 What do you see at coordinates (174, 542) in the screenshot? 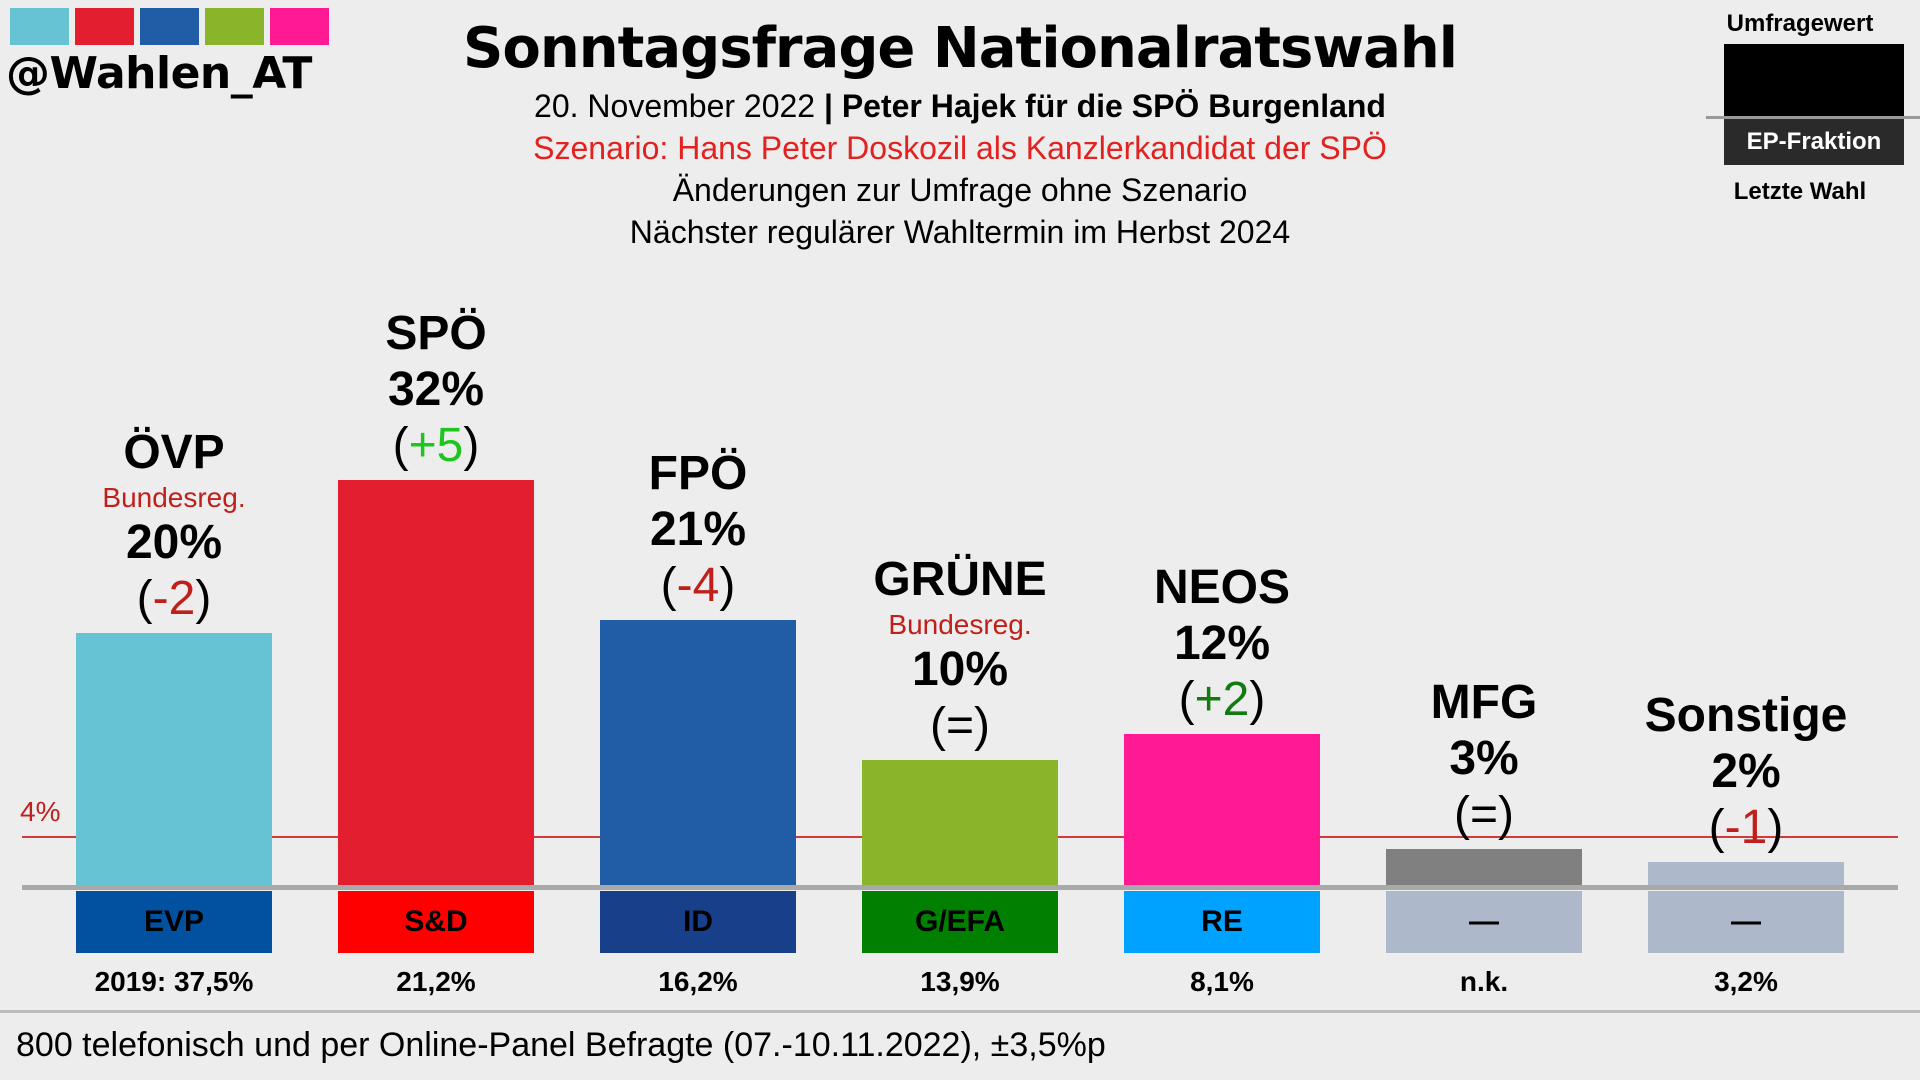
I see `data-label-value: 20%` at bounding box center [174, 542].